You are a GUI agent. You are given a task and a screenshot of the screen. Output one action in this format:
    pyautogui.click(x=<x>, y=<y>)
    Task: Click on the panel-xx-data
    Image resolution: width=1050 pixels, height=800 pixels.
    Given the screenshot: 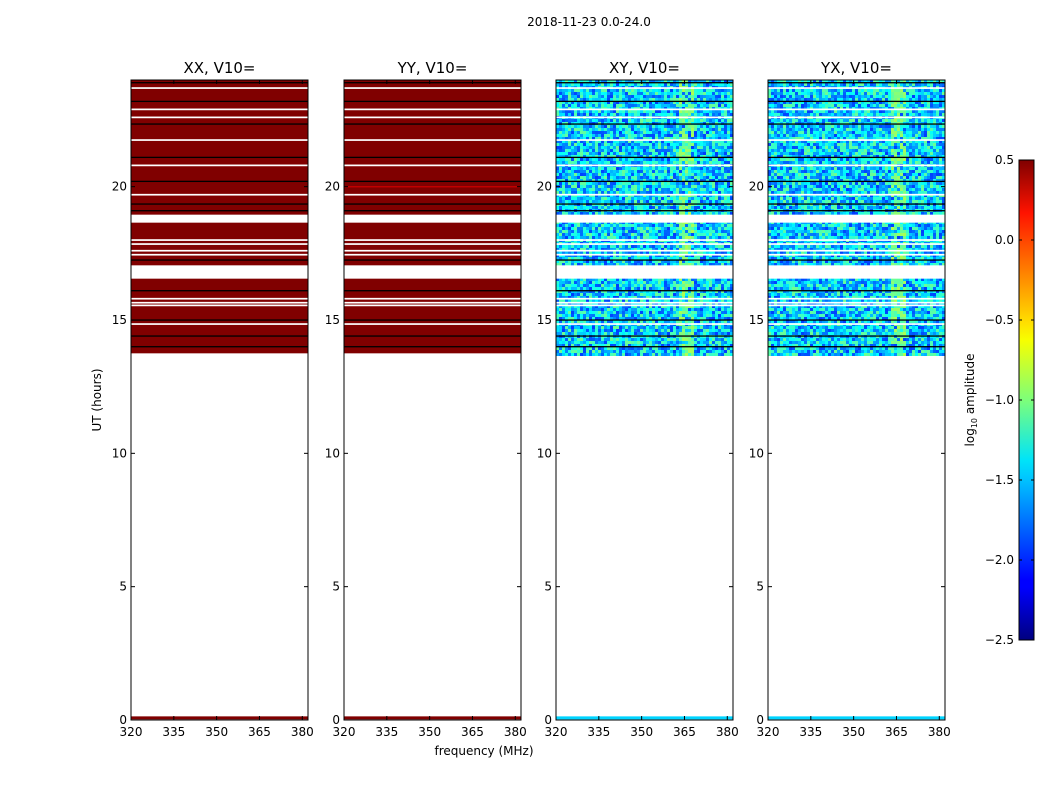 What is the action you would take?
    pyautogui.click(x=219, y=400)
    